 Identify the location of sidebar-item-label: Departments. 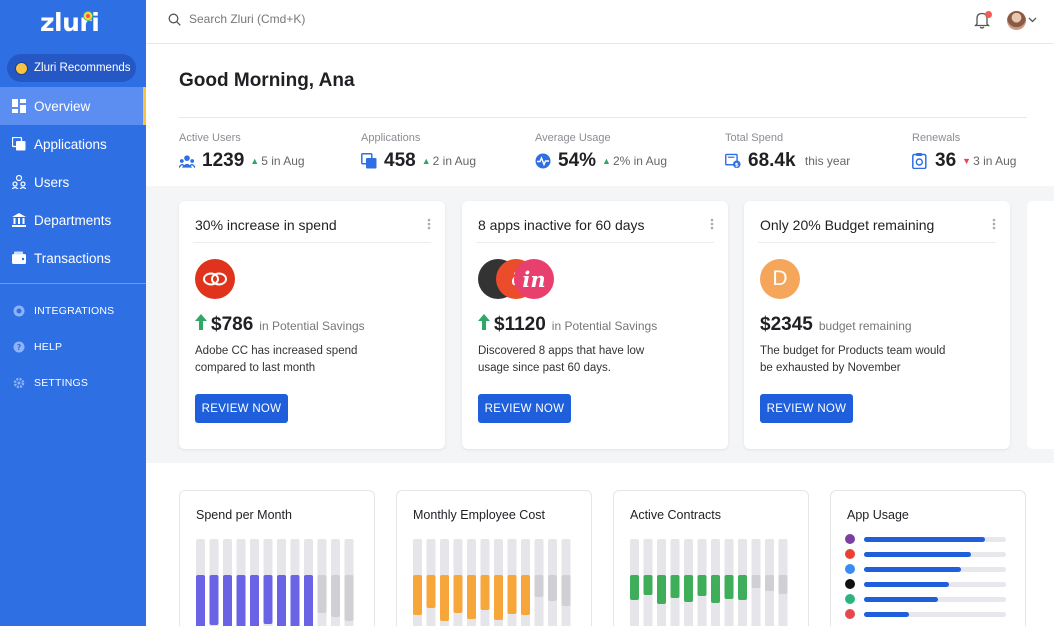
(73, 220).